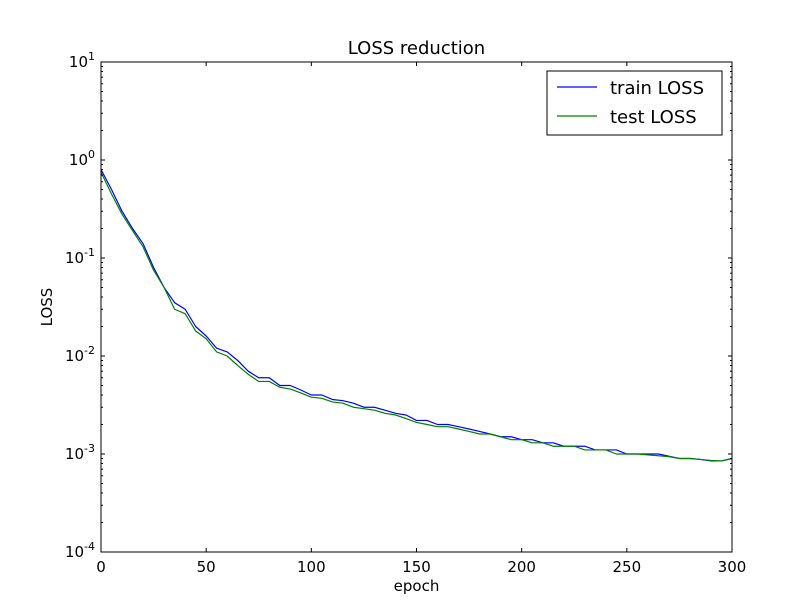 The height and width of the screenshot is (612, 812). Describe the element at coordinates (417, 586) in the screenshot. I see `x-axis-label: epoch` at that location.